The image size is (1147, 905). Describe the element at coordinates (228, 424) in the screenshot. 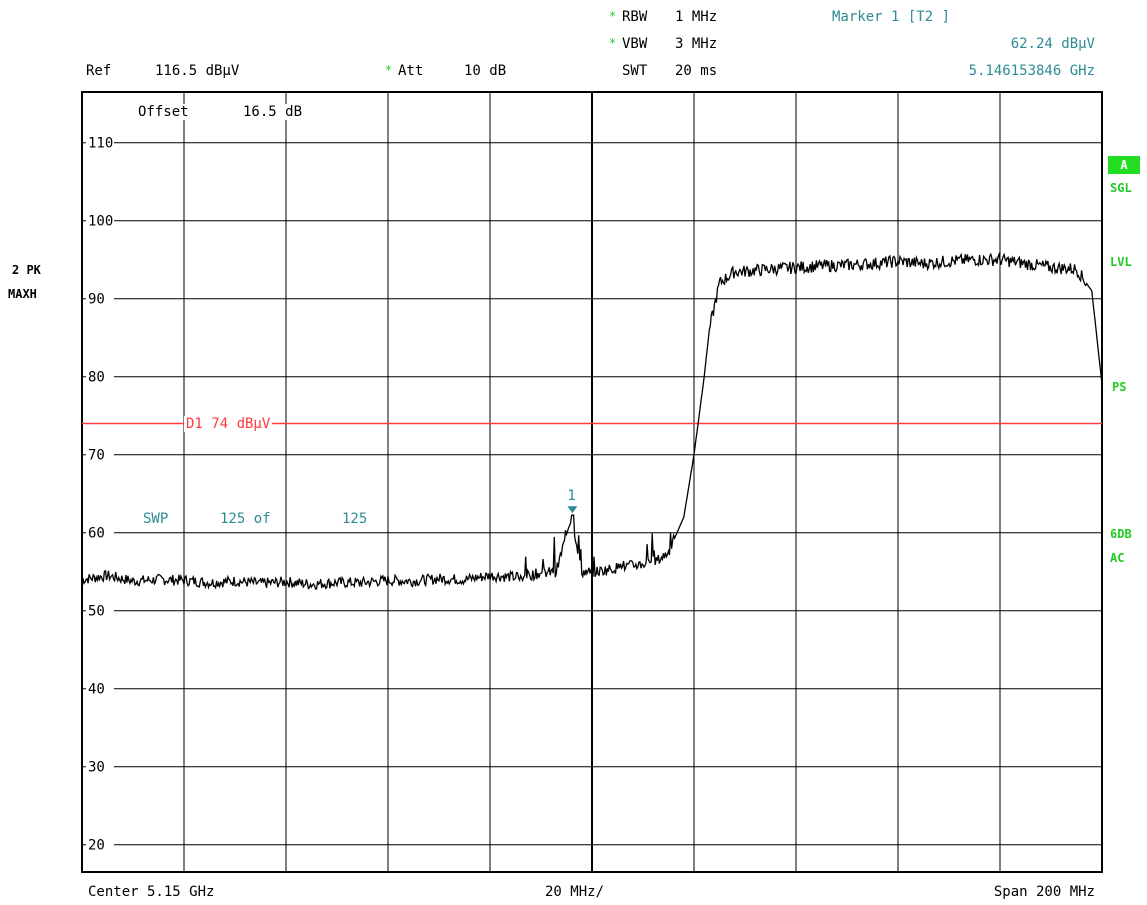

I see `display-line-label: D1 74 dBµV` at that location.